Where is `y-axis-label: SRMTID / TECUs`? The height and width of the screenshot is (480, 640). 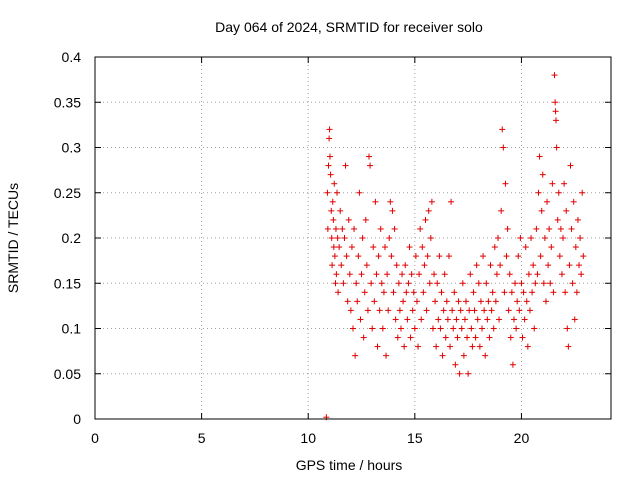
y-axis-label: SRMTID / TECUs is located at coordinates (13, 238).